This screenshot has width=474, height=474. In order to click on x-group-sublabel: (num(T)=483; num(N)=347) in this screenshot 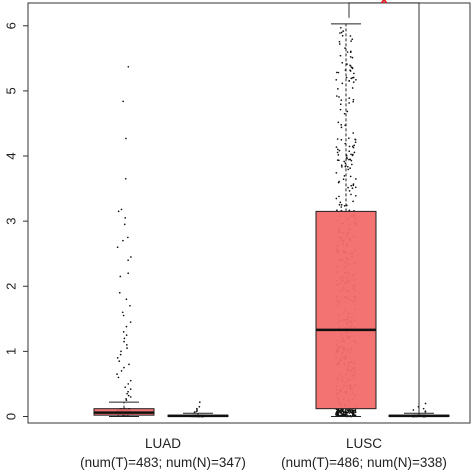, I will do `click(163, 462)`.